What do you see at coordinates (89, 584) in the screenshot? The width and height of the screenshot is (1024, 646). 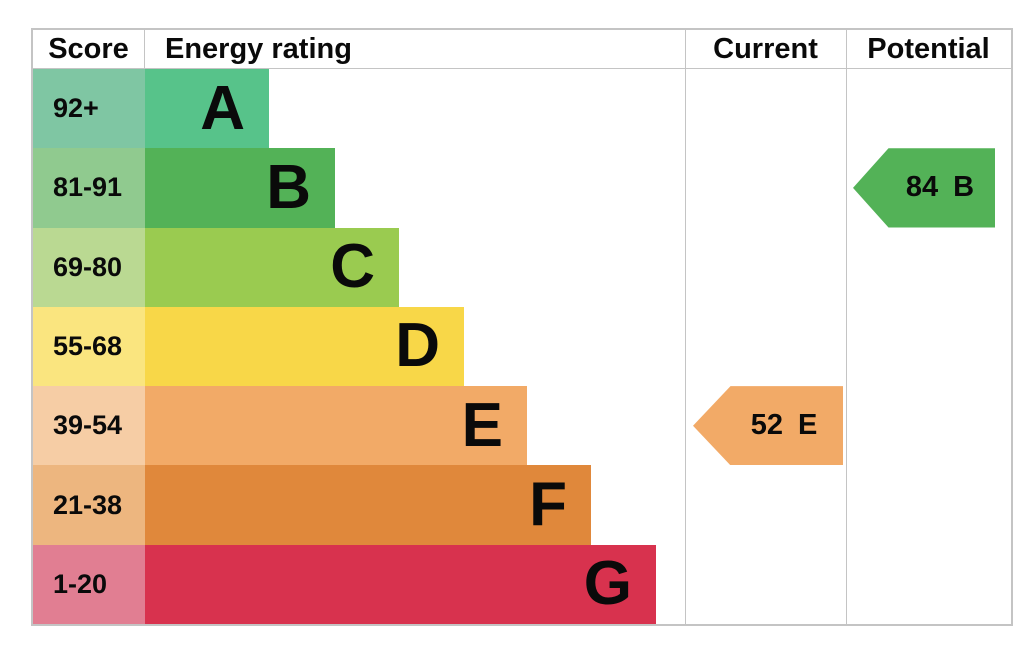 I see `band-score-range: 1-20` at bounding box center [89, 584].